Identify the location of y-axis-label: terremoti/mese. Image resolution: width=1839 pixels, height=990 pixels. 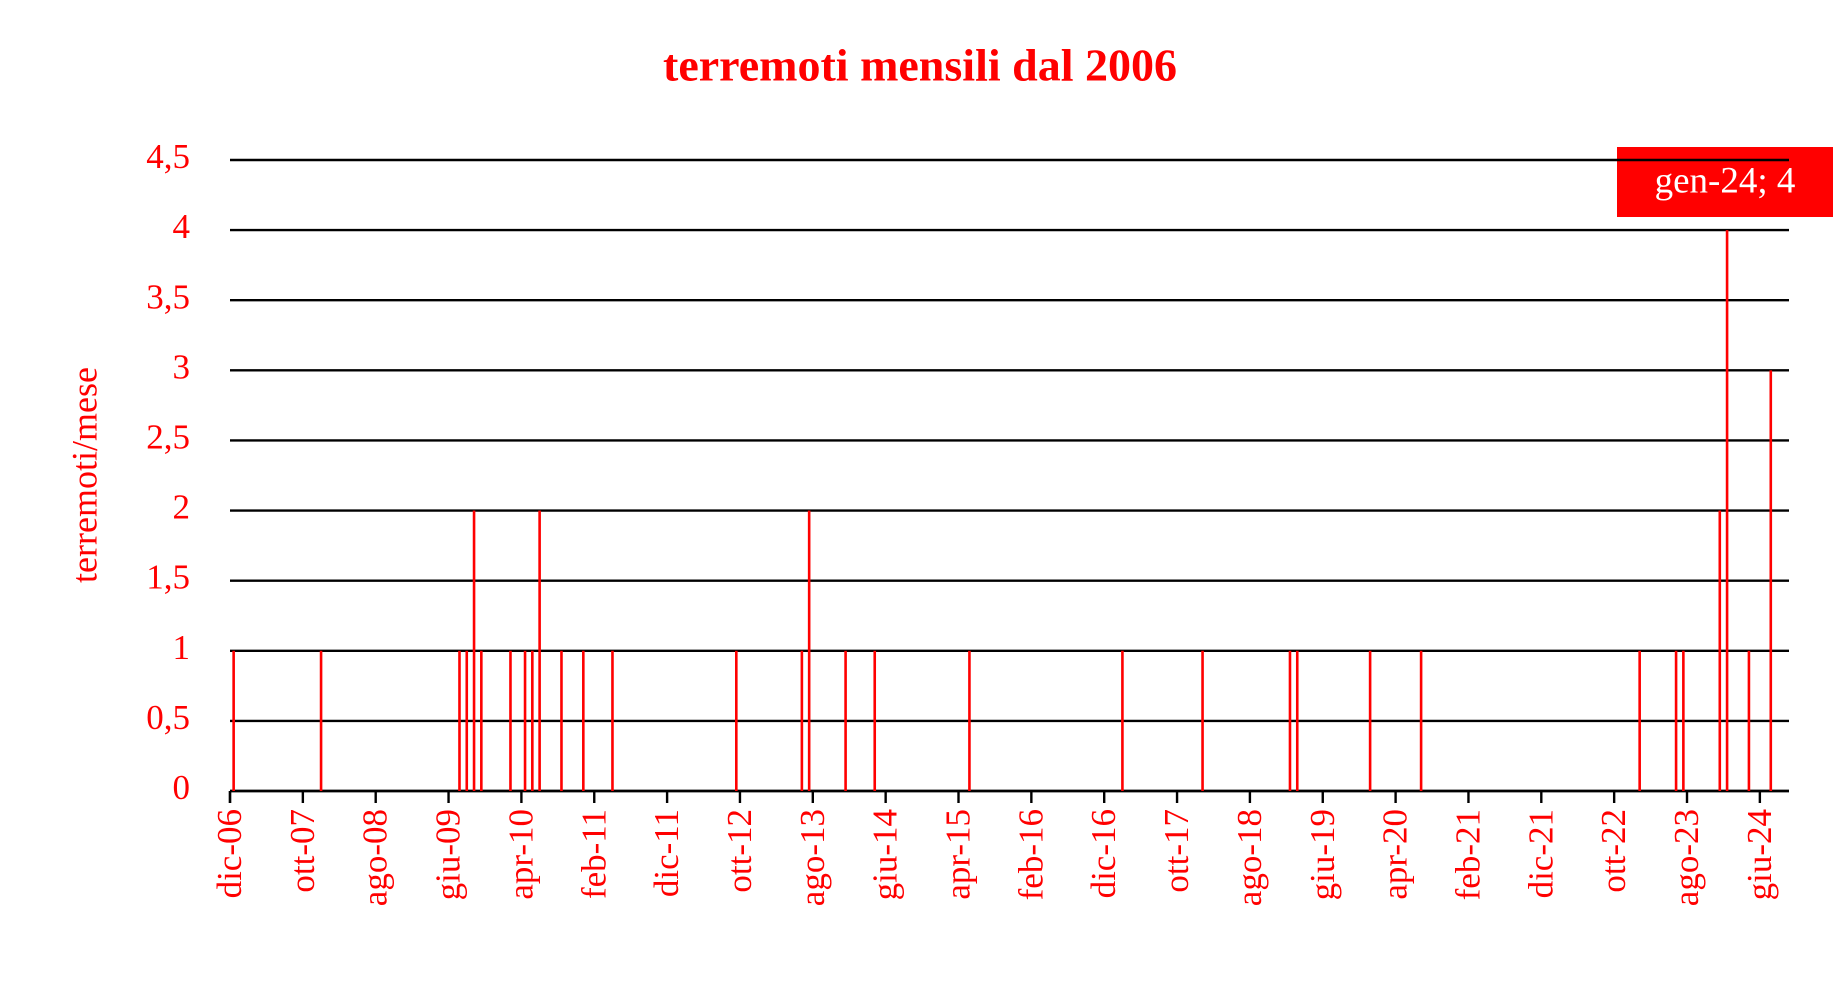
(84, 475).